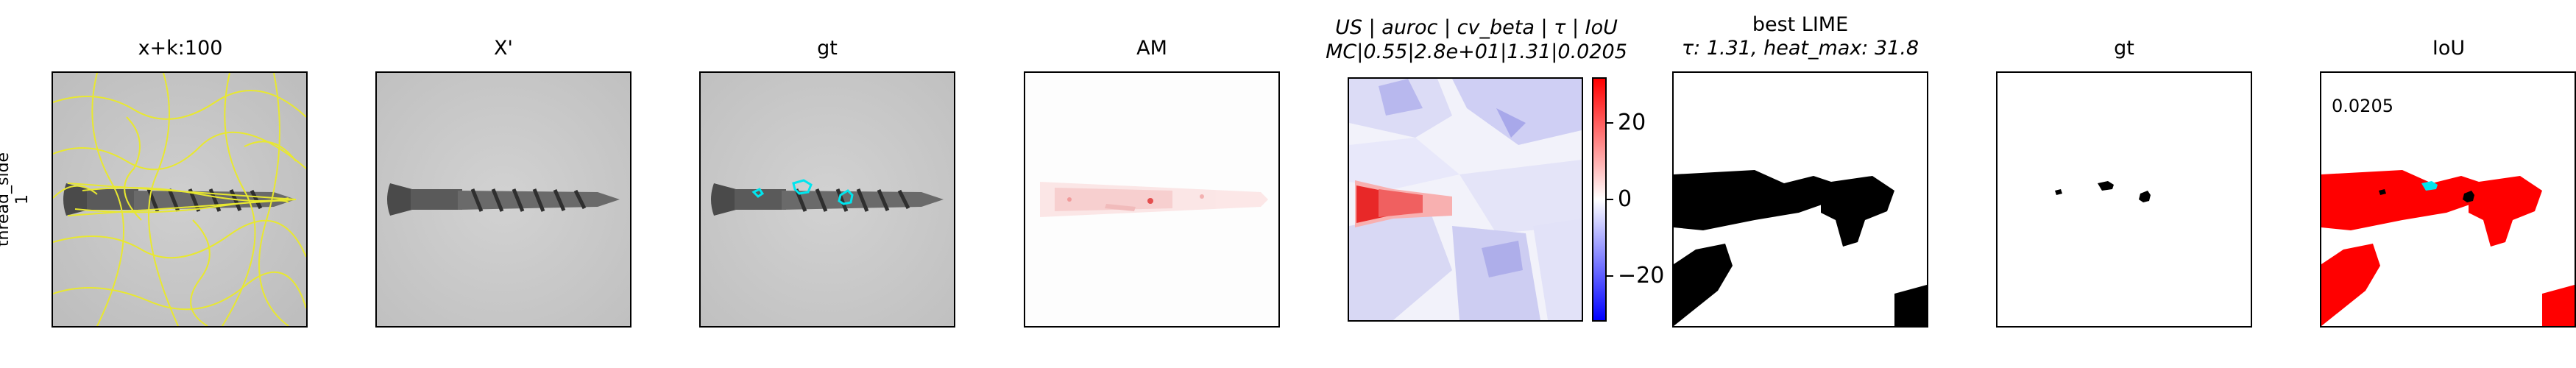 The height and width of the screenshot is (368, 2576). I want to click on us-hot-region, so click(1403, 203).